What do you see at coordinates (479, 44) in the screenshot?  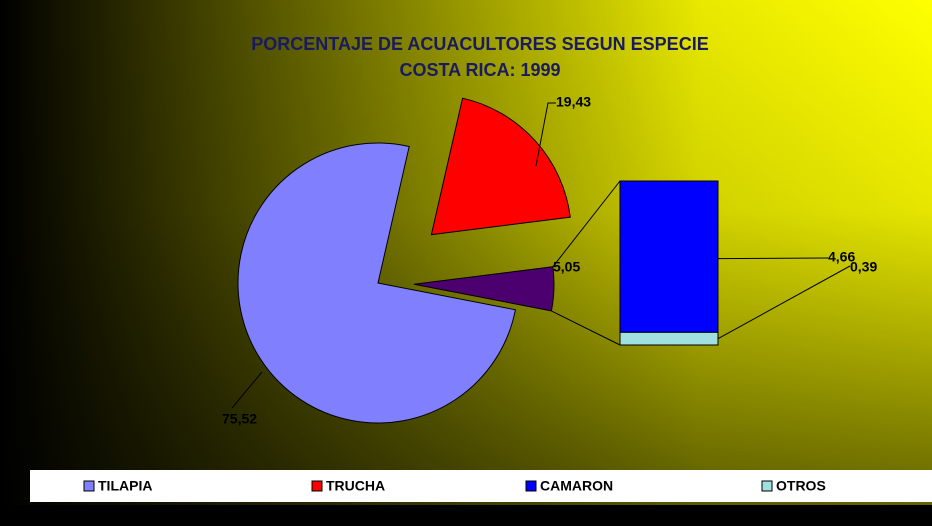 I see `chart-title: PORCENTAJE DE ACUACULTORES SEGUN ESPECIE` at bounding box center [479, 44].